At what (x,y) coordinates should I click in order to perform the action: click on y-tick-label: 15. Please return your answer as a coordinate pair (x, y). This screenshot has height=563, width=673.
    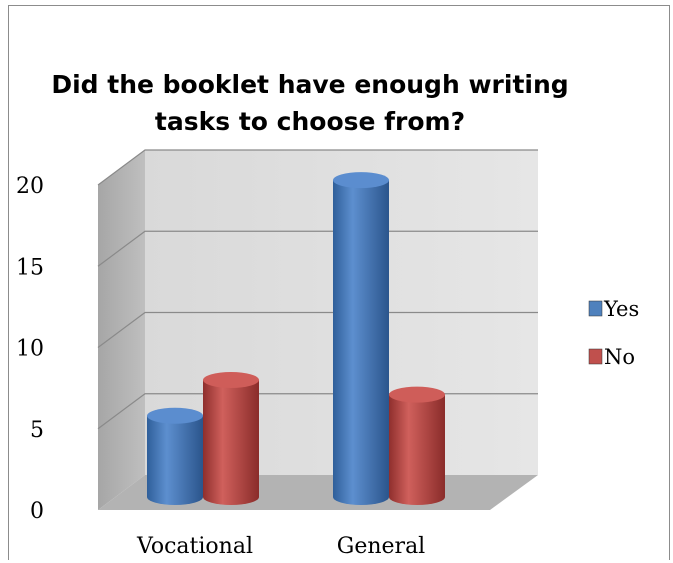
    Looking at the image, I should click on (30, 267).